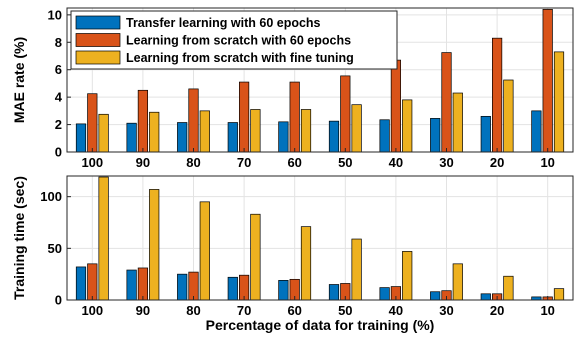 This screenshot has width=579, height=342. Describe the element at coordinates (58, 124) in the screenshot. I see `y-tick-label: 2` at that location.